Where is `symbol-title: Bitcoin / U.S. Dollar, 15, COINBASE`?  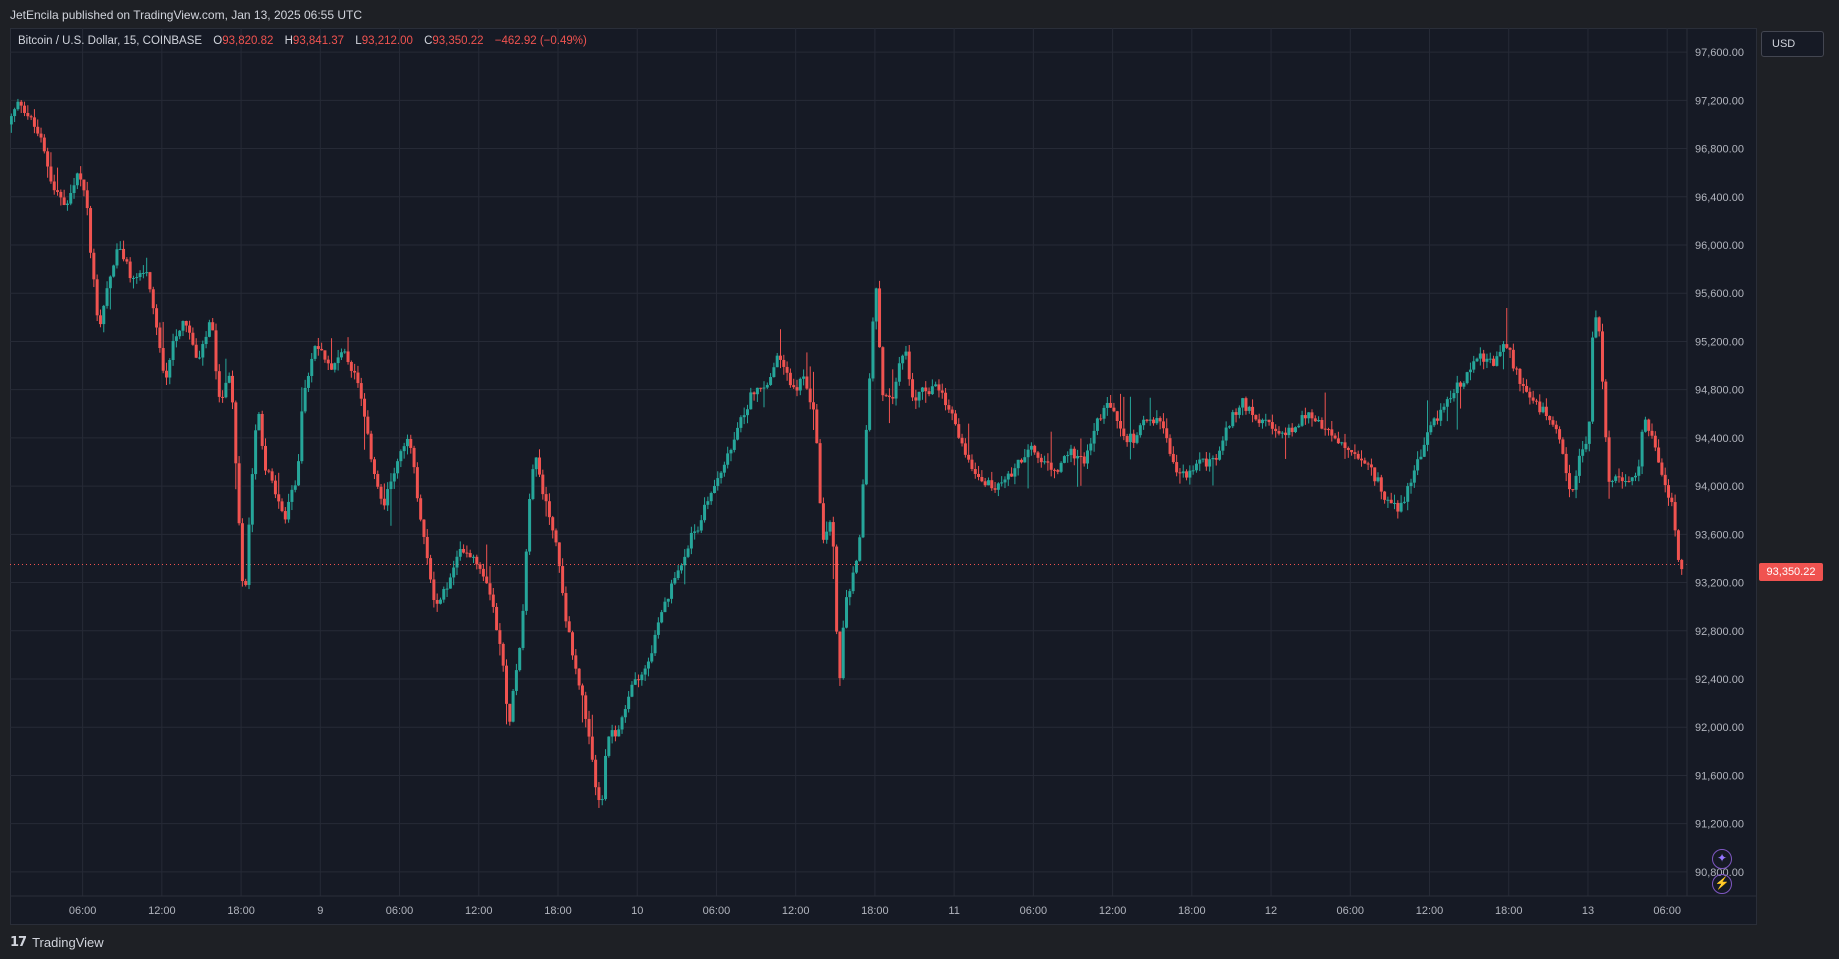 symbol-title: Bitcoin / U.S. Dollar, 15, COINBASE is located at coordinates (110, 41).